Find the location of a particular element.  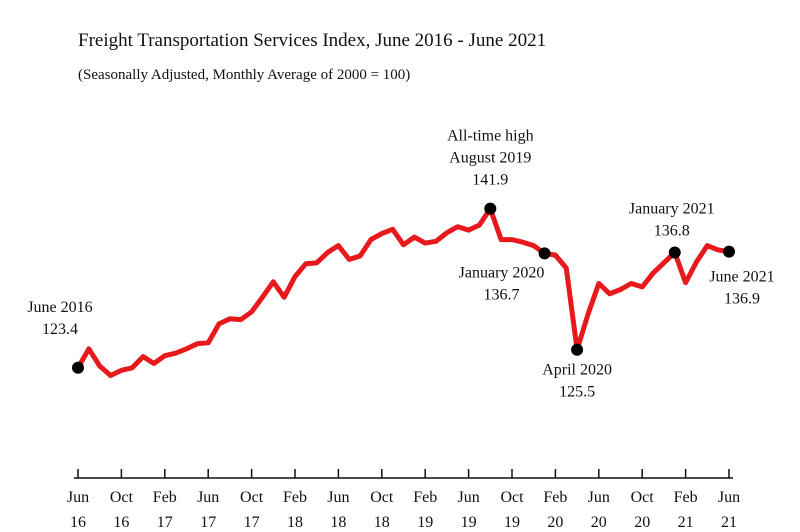

x-tick-label: Feb 17 is located at coordinates (164, 510).